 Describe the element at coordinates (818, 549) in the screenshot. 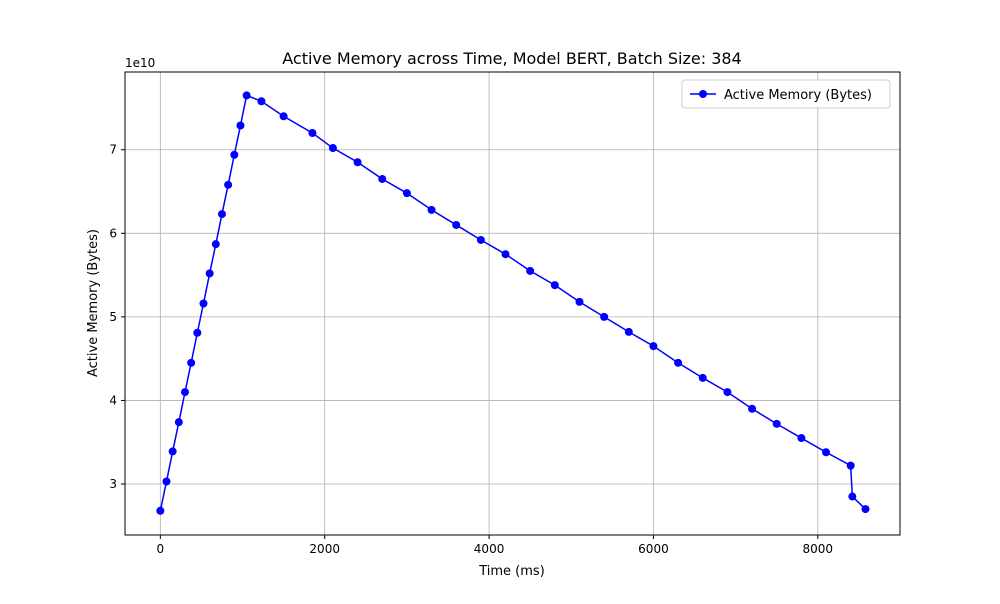

I see `x-tick-label: 8000` at that location.